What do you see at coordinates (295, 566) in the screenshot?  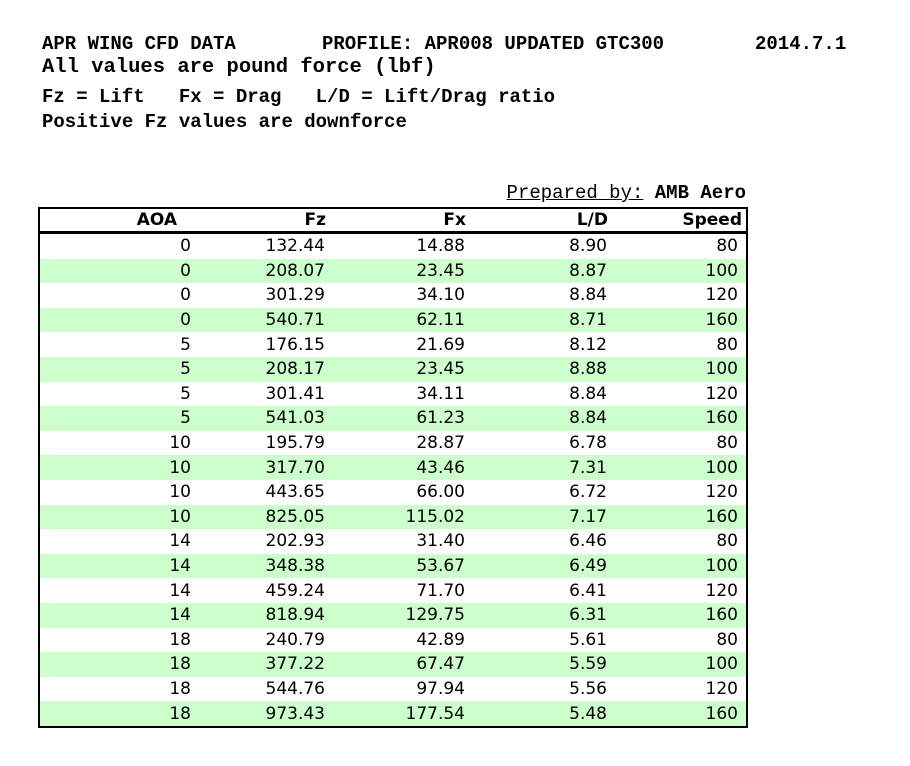 I see `cell-fz: 348.38` at bounding box center [295, 566].